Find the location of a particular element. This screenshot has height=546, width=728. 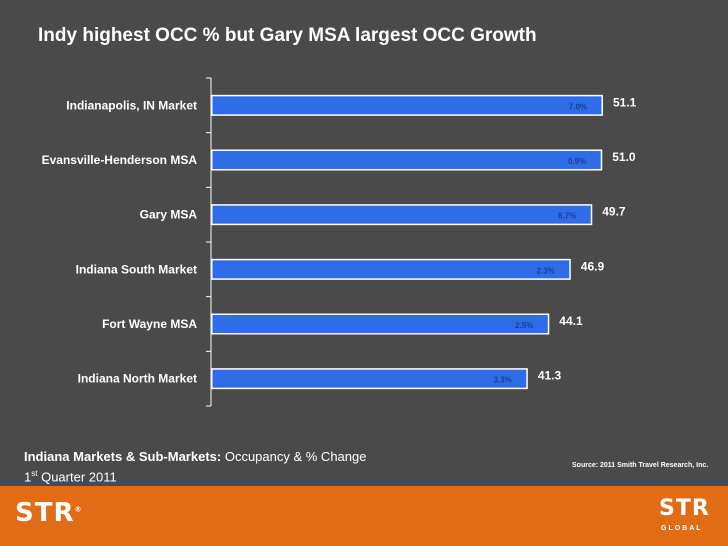

pct-change-label: 2.5% is located at coordinates (524, 325).